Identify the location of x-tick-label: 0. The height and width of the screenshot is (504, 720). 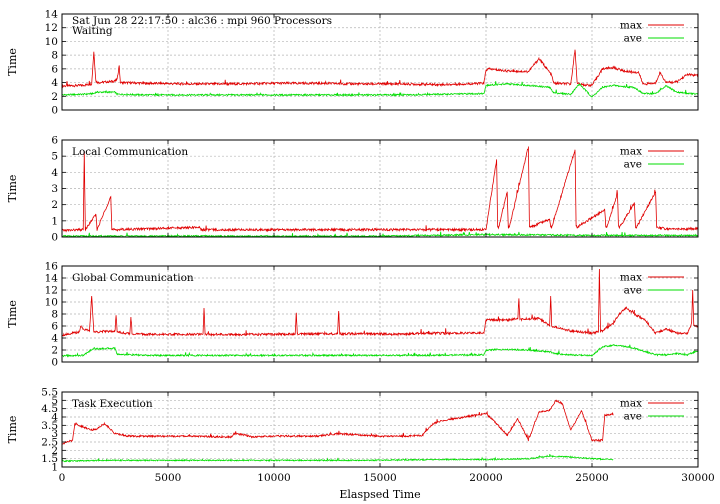
(62, 478).